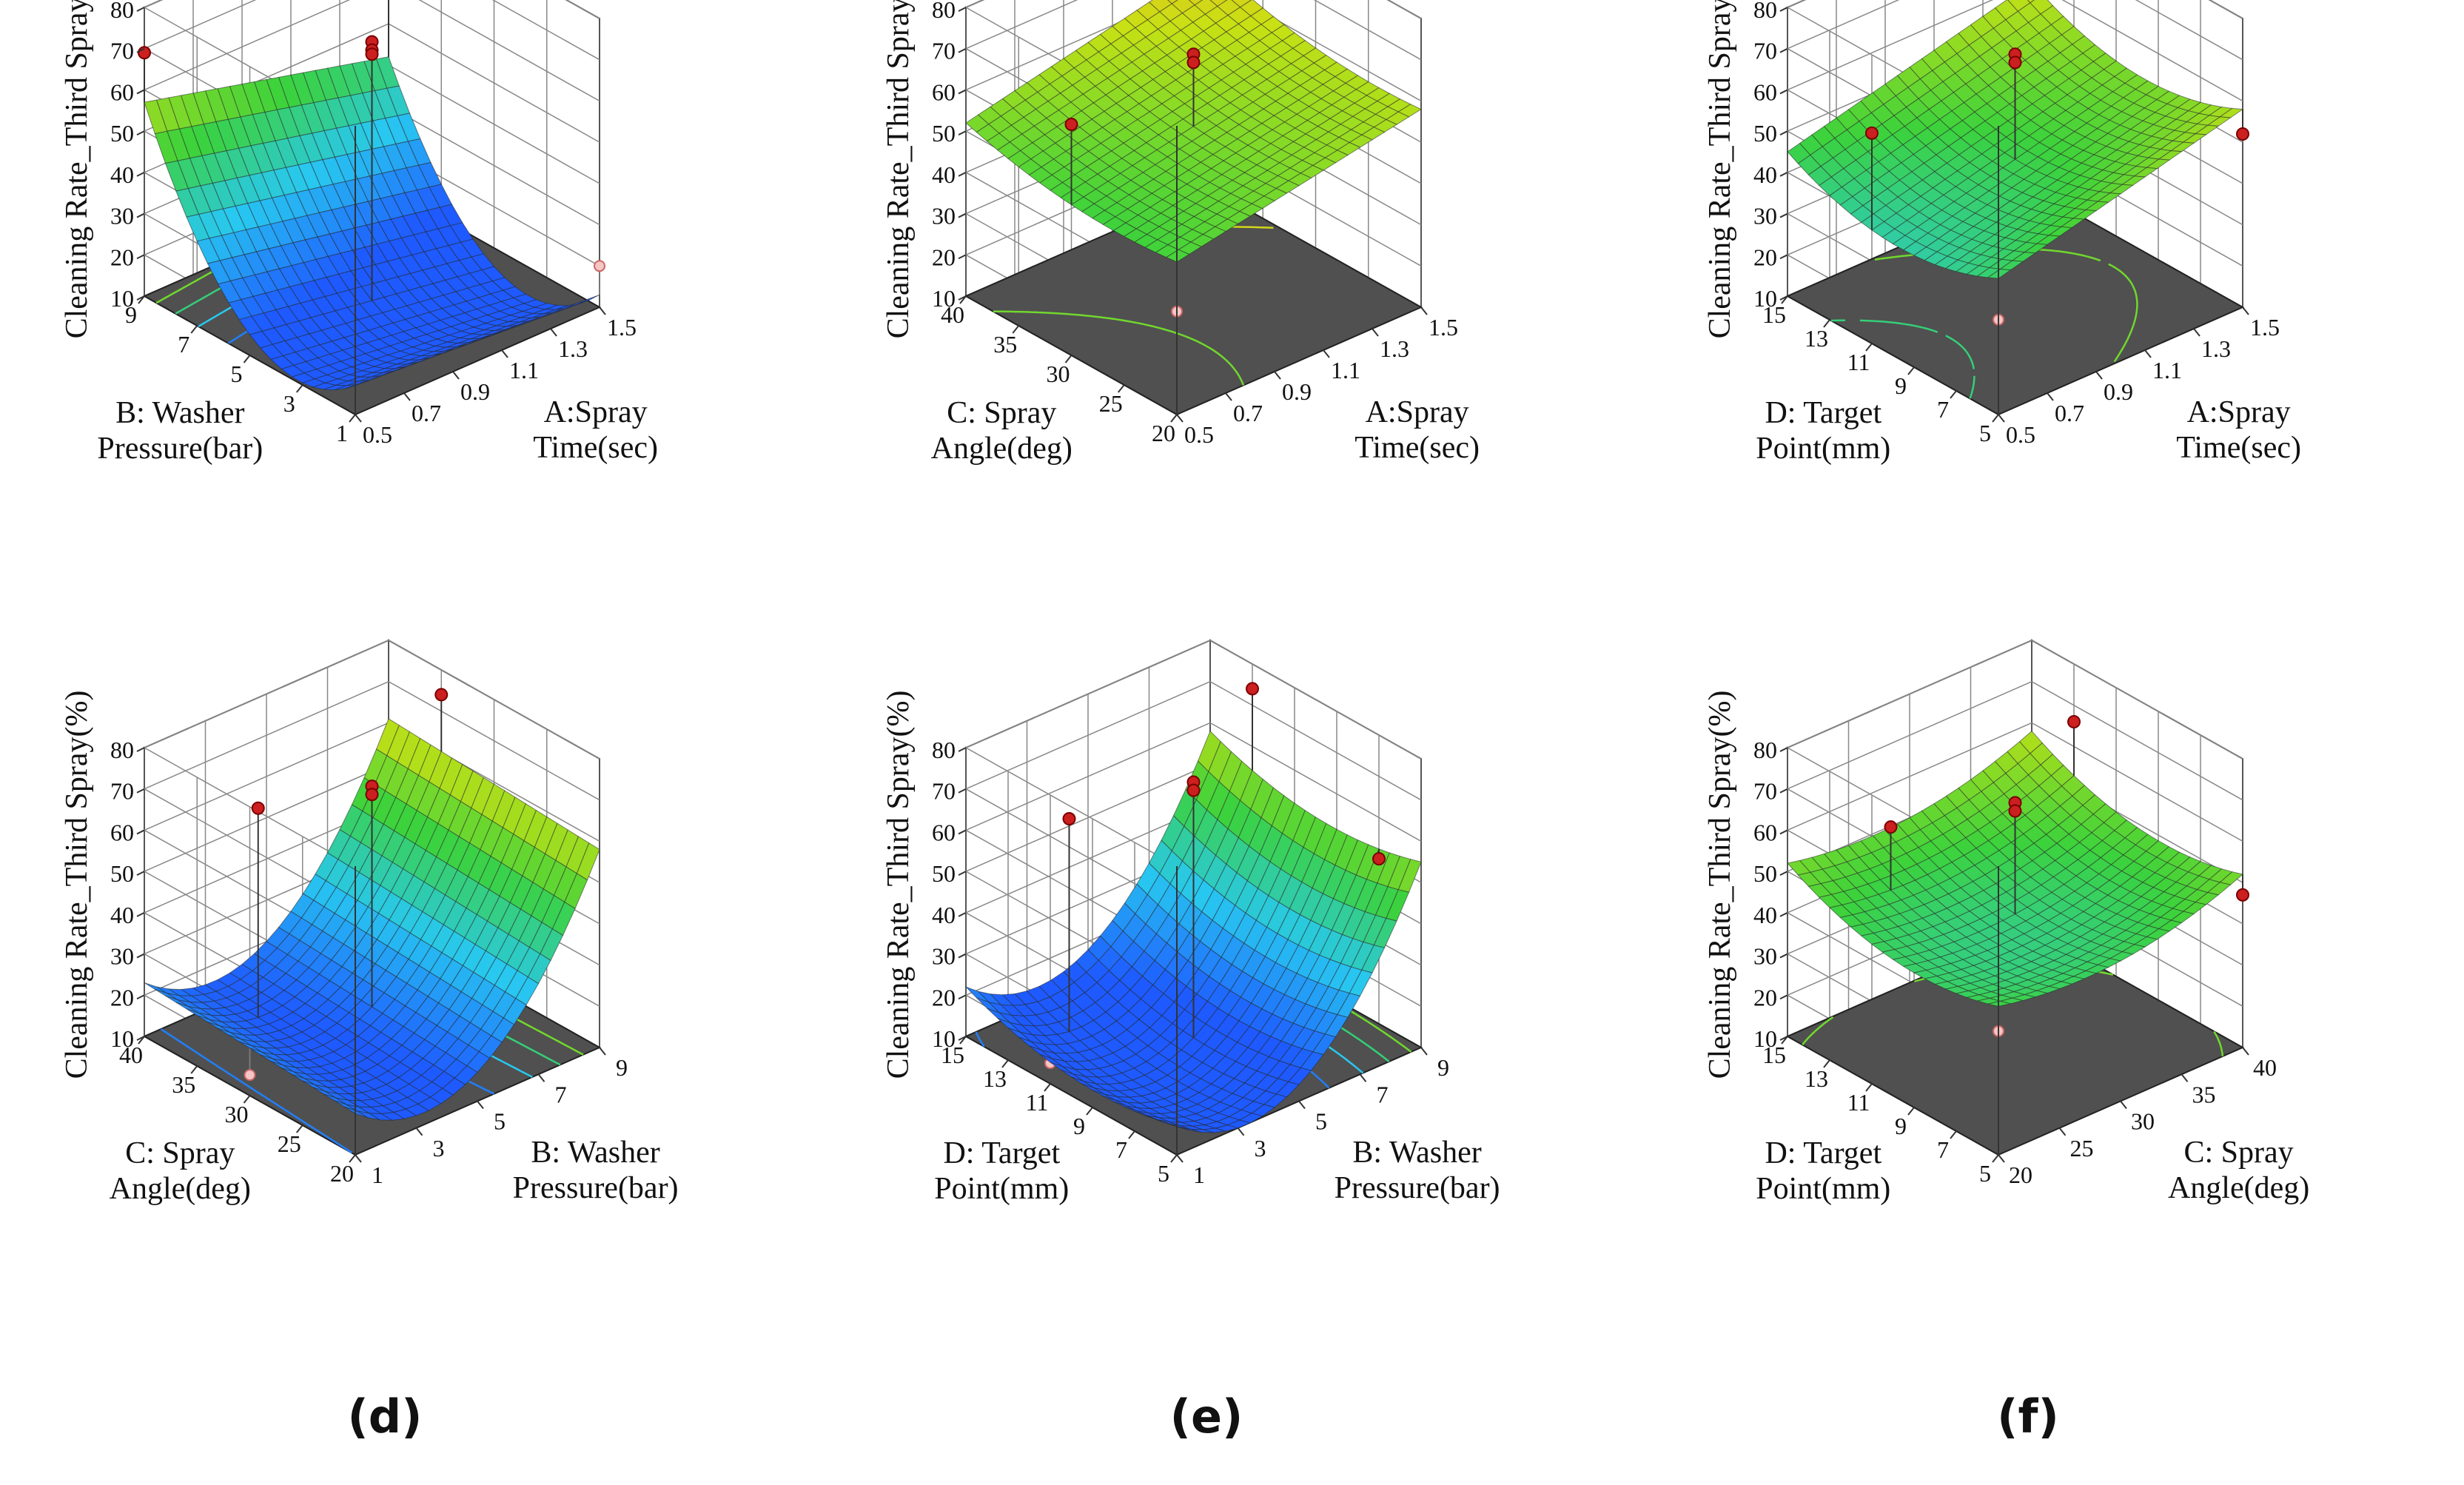 Image resolution: width=2464 pixels, height=1485 pixels. Describe the element at coordinates (1199, 1174) in the screenshot. I see `x-tick-label: 1` at that location.